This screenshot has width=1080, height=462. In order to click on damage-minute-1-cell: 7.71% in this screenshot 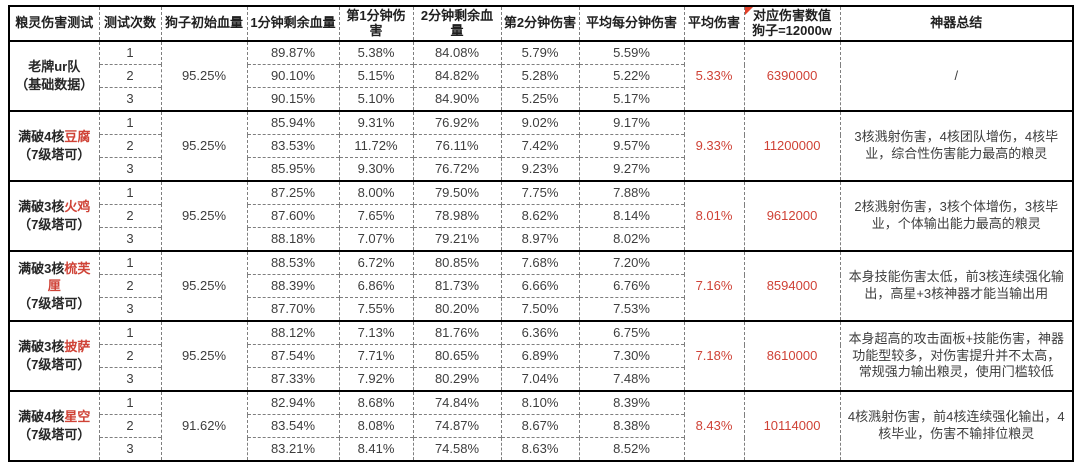, I will do `click(375, 356)`.